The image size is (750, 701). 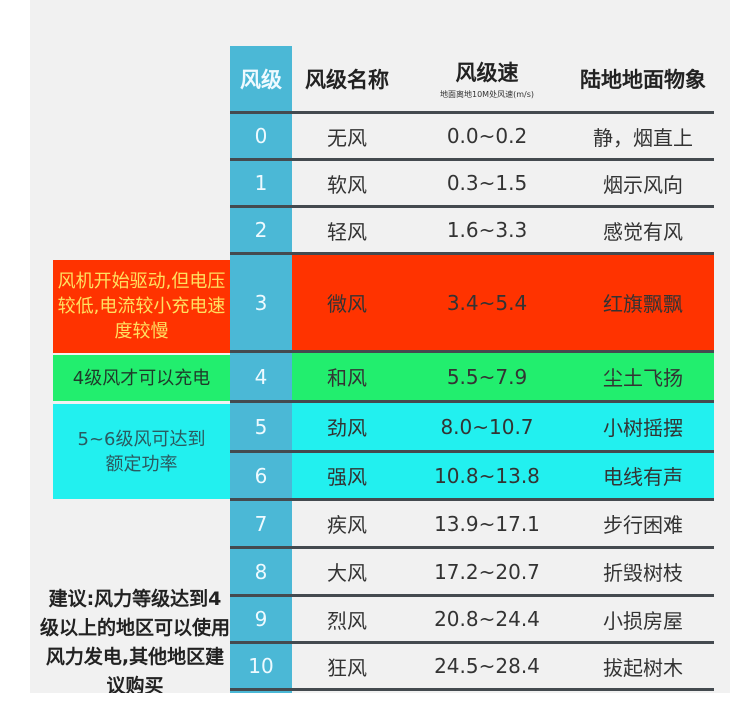 What do you see at coordinates (347, 231) in the screenshot?
I see `row-name: 轻风` at bounding box center [347, 231].